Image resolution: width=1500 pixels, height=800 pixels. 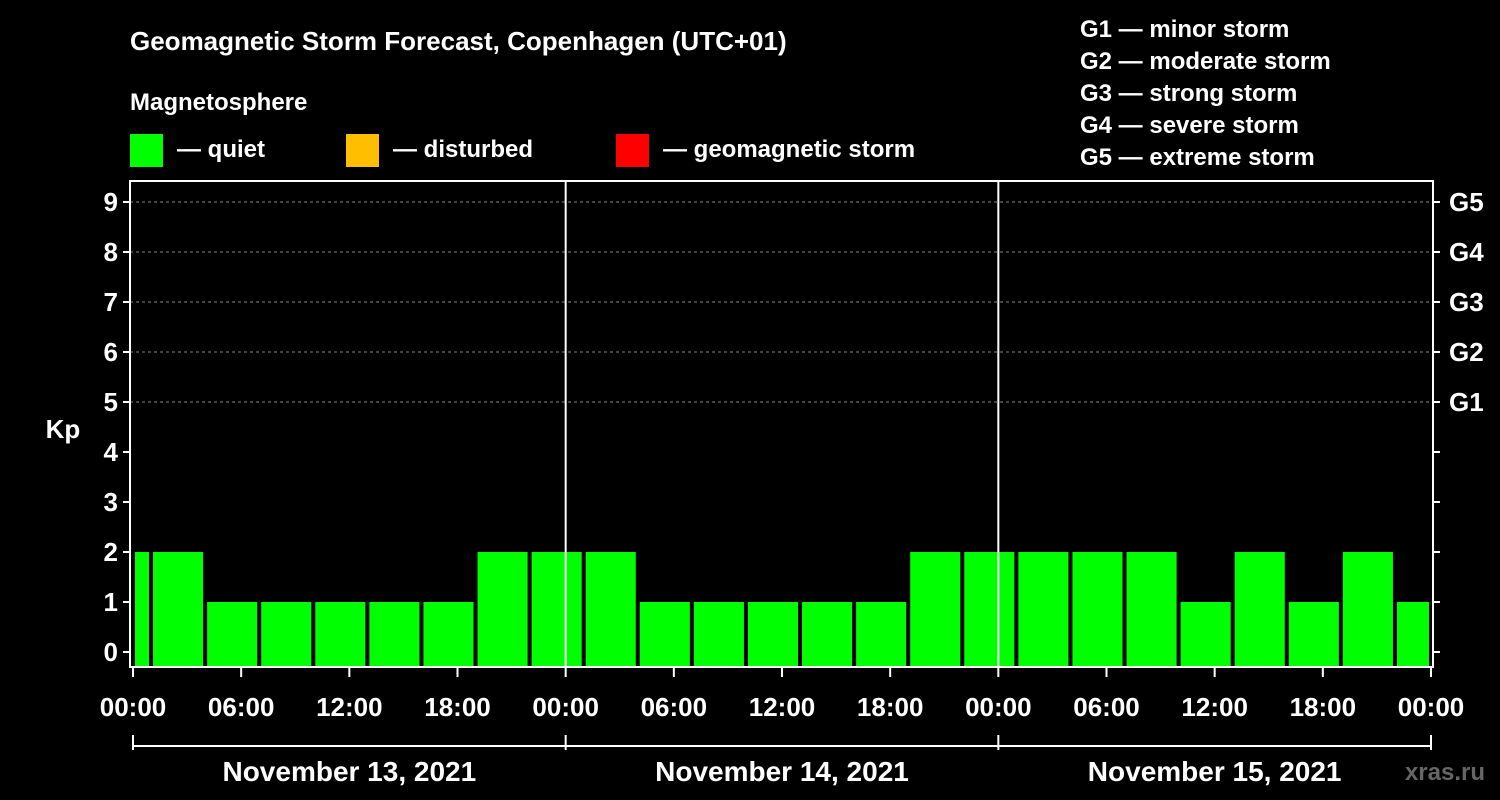 I want to click on y-tick-label-0: 0, so click(x=111, y=652).